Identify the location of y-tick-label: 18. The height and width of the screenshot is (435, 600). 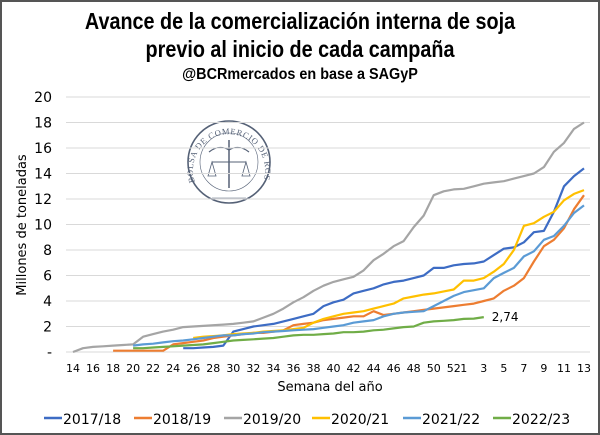
(43, 124).